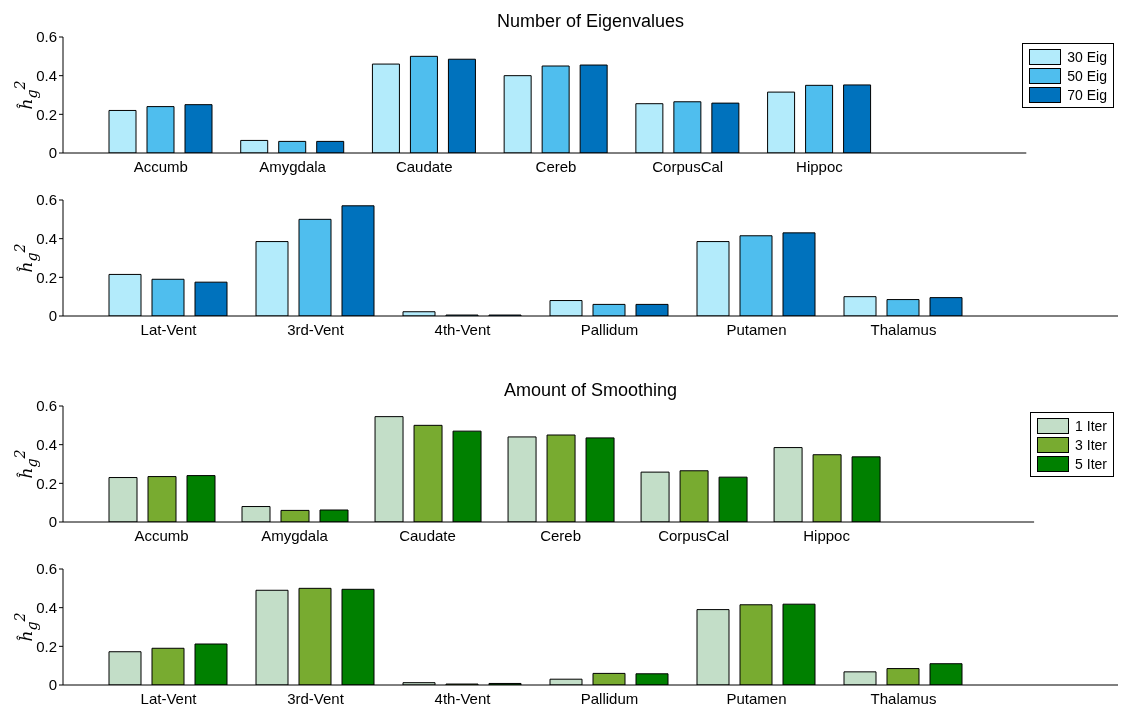 The image size is (1138, 717). I want to click on legend-label: 50 Eig, so click(1087, 75).